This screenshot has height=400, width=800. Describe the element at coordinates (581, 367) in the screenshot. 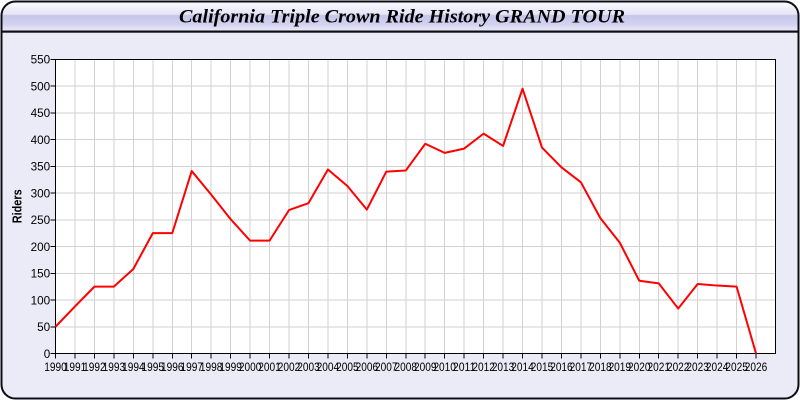

I see `svg-text: 2017` at that location.